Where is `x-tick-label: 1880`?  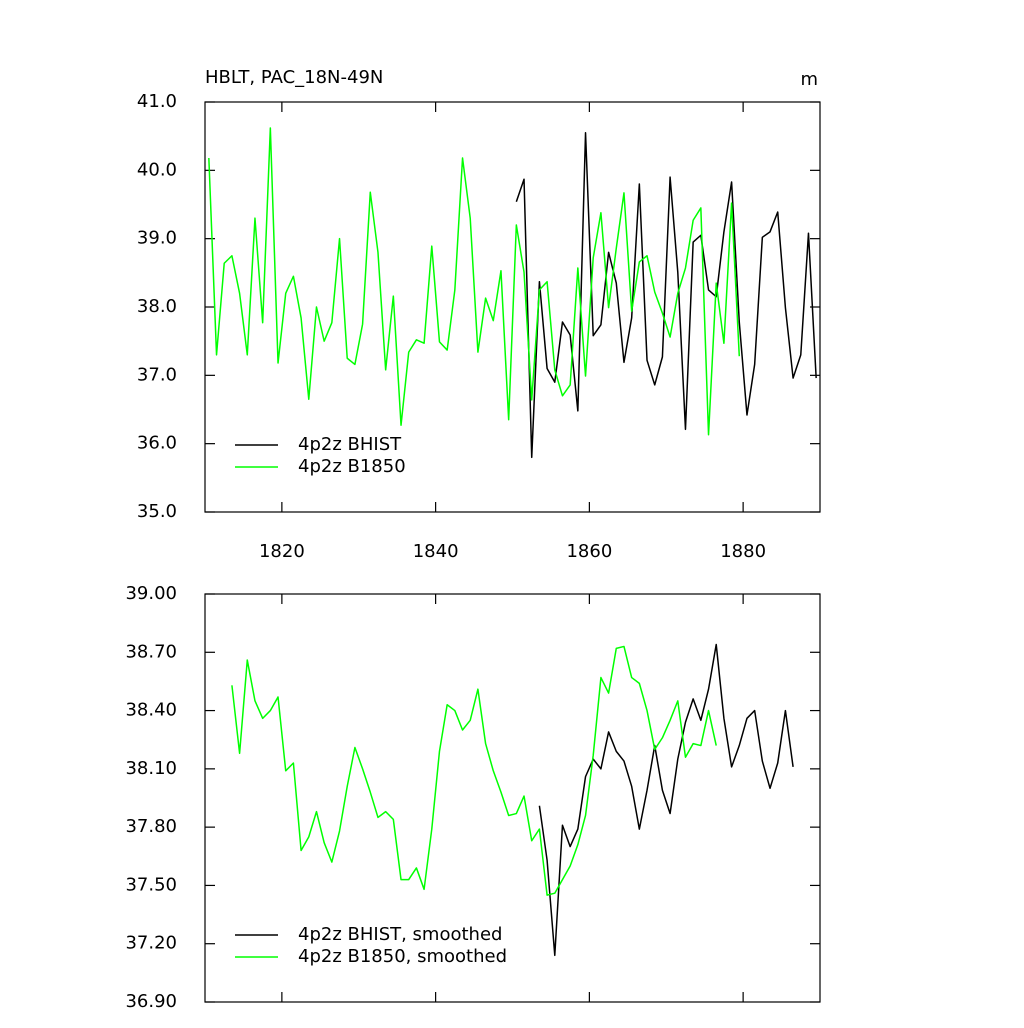 x-tick-label: 1880 is located at coordinates (743, 551).